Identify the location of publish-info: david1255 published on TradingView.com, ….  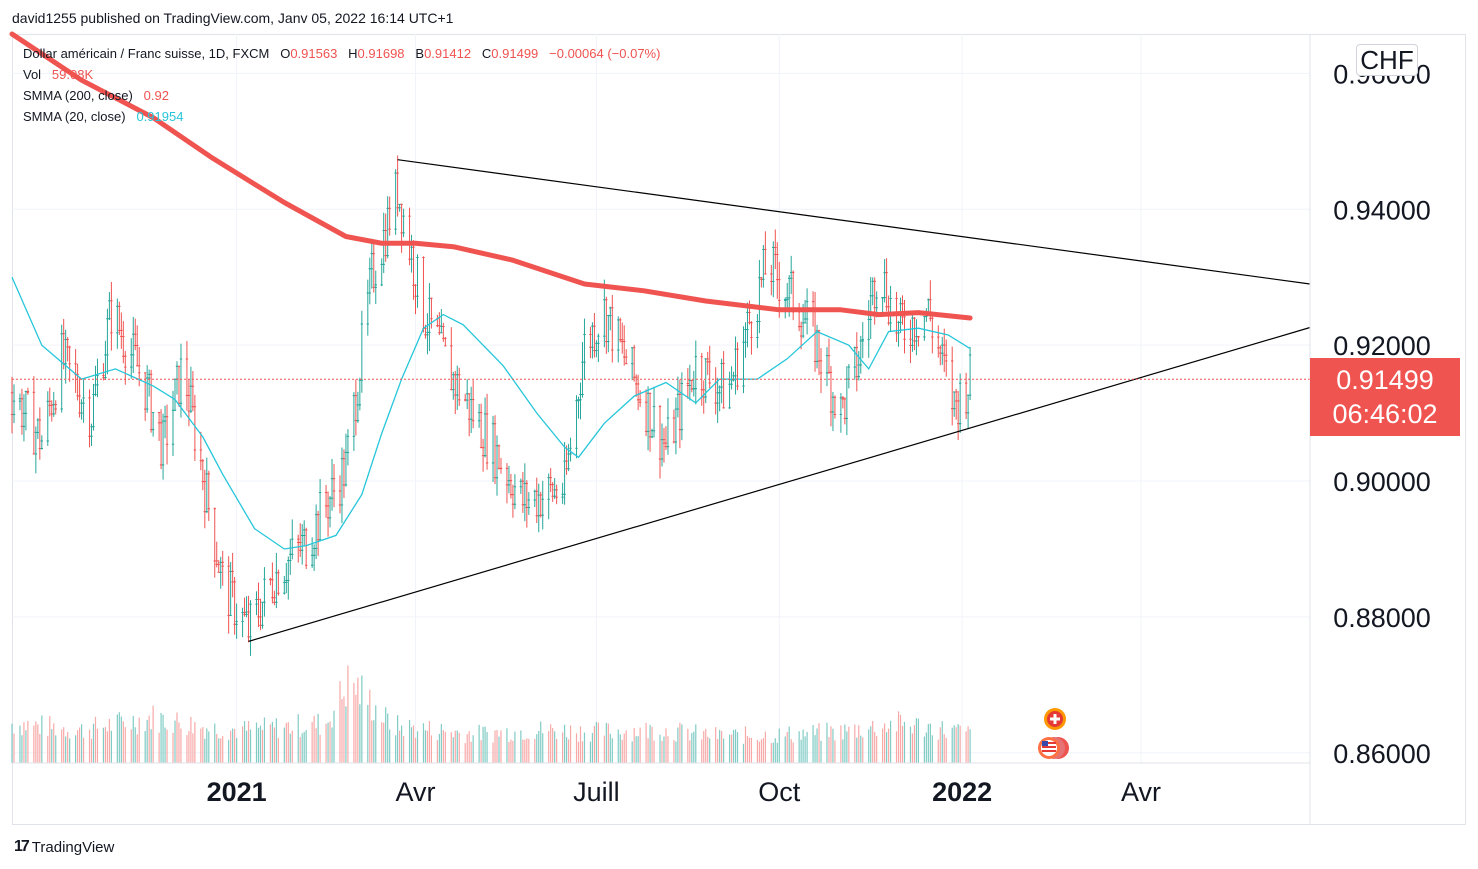
(233, 18).